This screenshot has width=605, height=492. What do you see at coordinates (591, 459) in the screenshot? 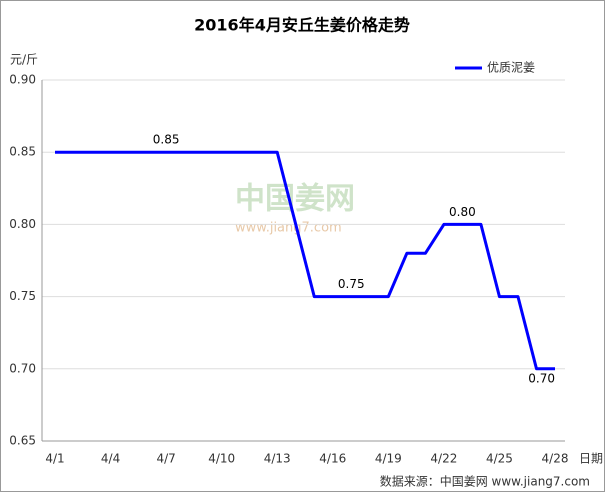
I see `x-axis-label: 日期` at bounding box center [591, 459].